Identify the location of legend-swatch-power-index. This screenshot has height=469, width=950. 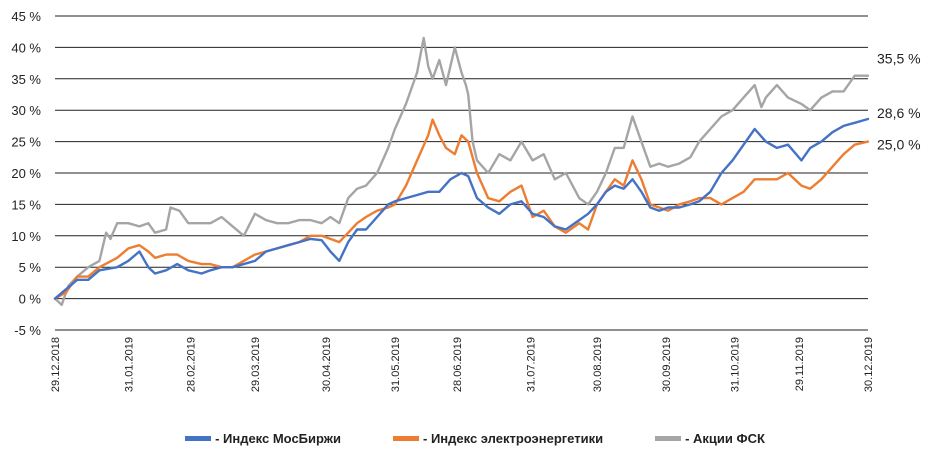
(406, 438).